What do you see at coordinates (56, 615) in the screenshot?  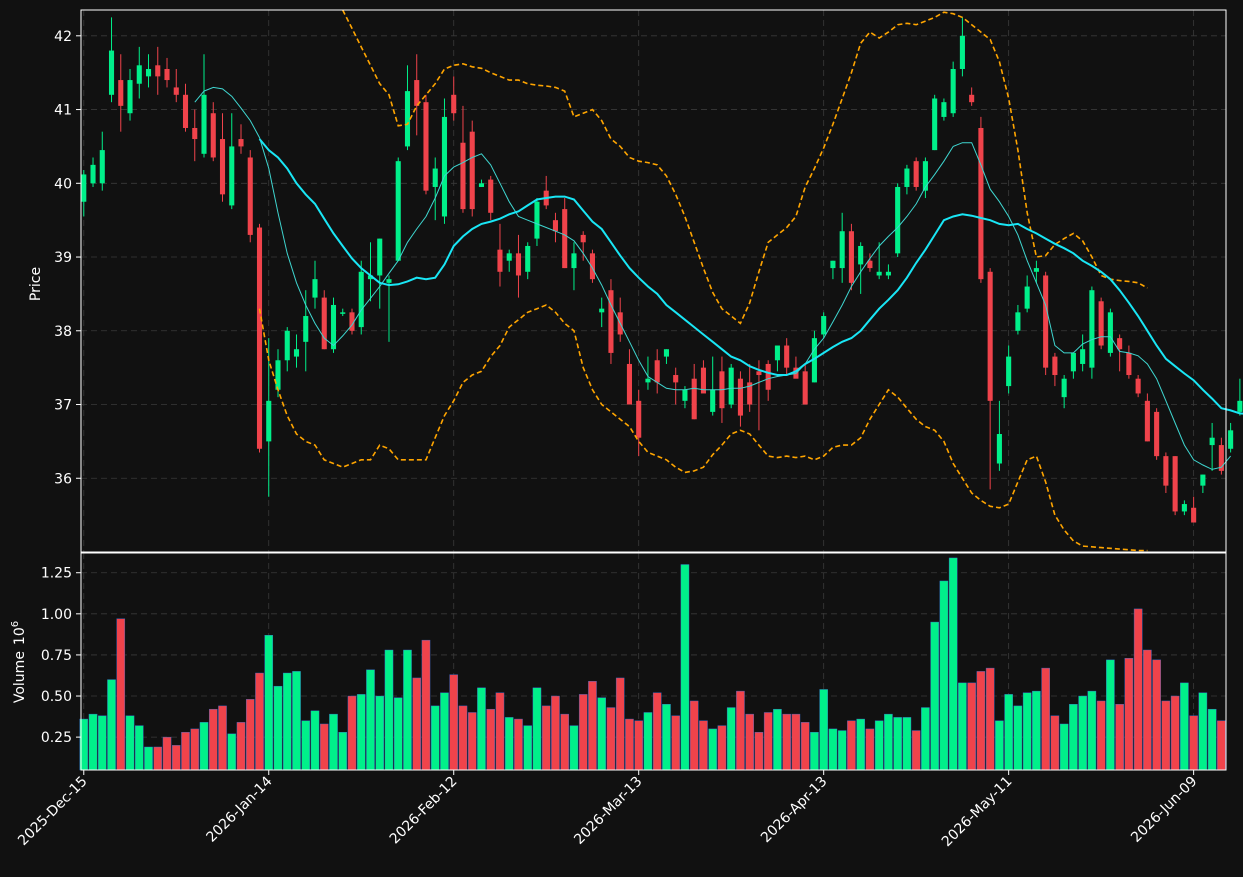 I see `volume-tick-label: 1.00` at bounding box center [56, 615].